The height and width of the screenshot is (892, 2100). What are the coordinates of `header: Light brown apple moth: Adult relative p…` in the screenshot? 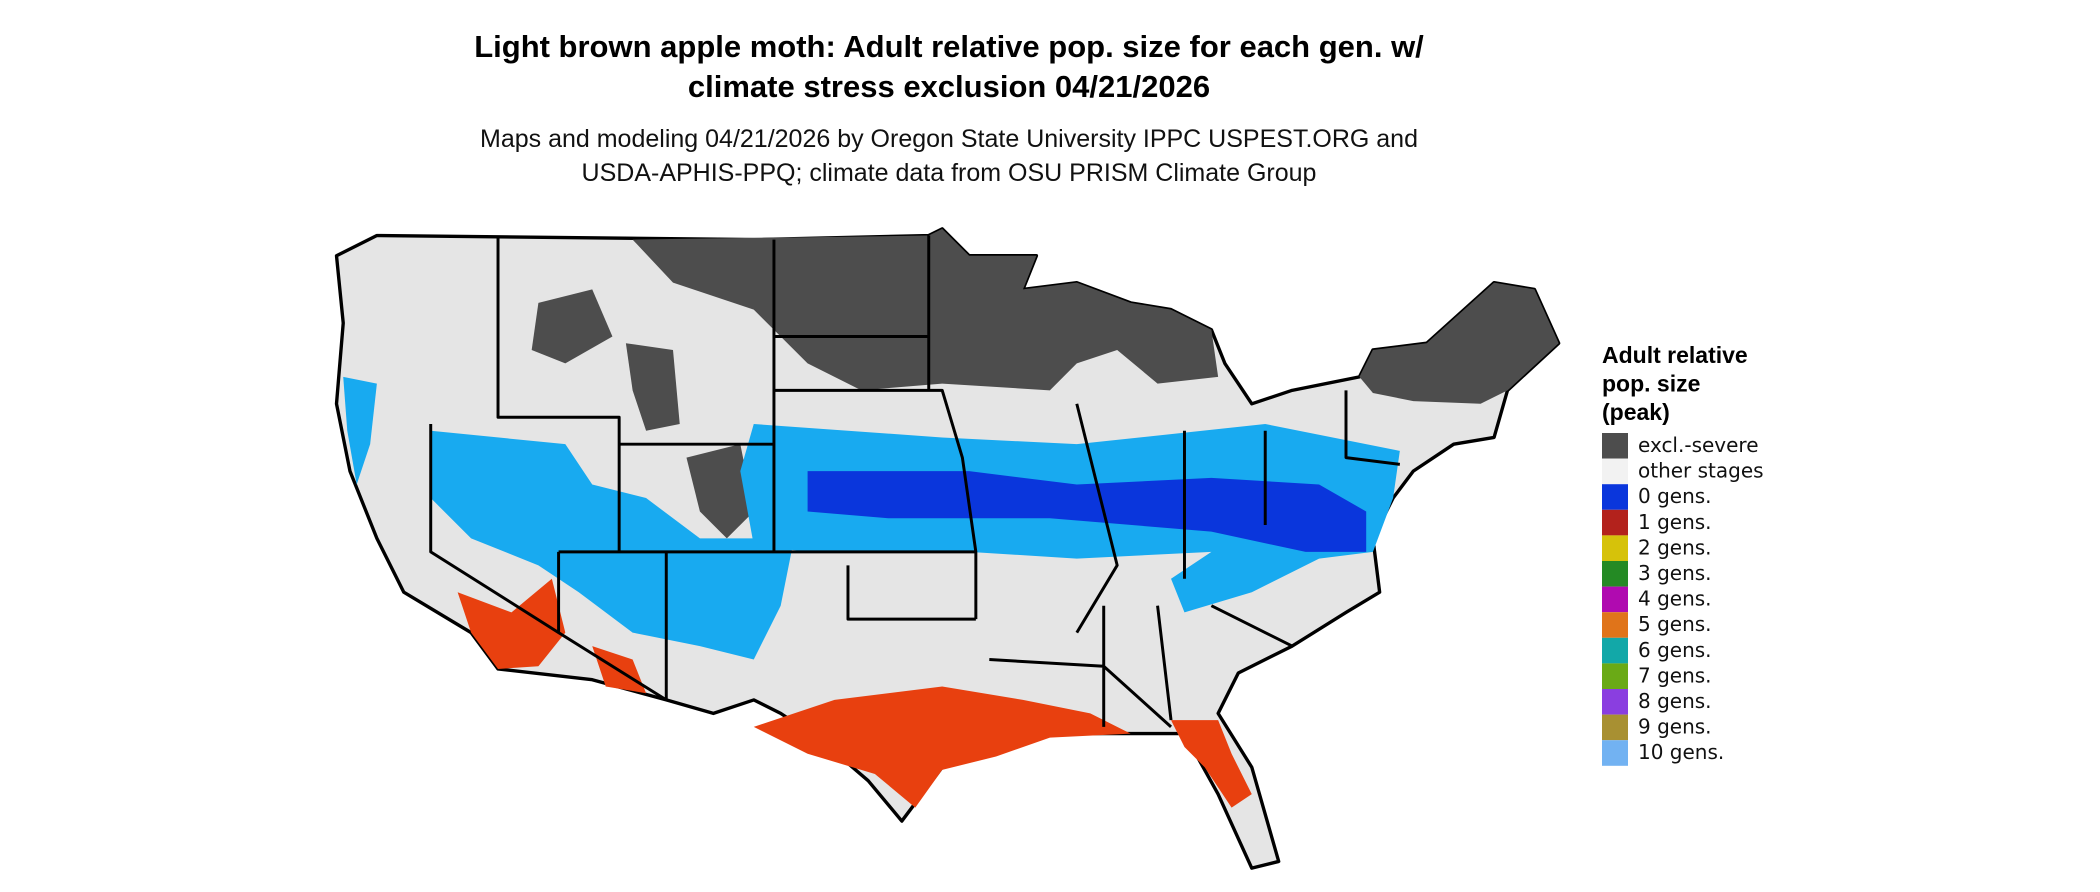 It's located at (949, 108).